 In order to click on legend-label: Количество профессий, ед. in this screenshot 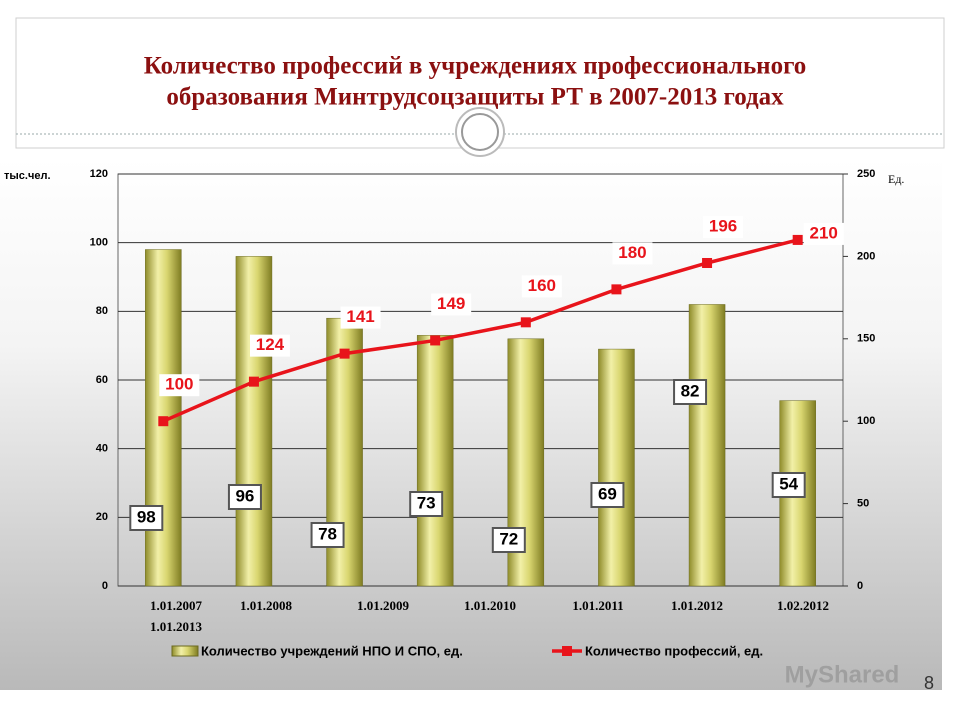, I will do `click(674, 650)`.